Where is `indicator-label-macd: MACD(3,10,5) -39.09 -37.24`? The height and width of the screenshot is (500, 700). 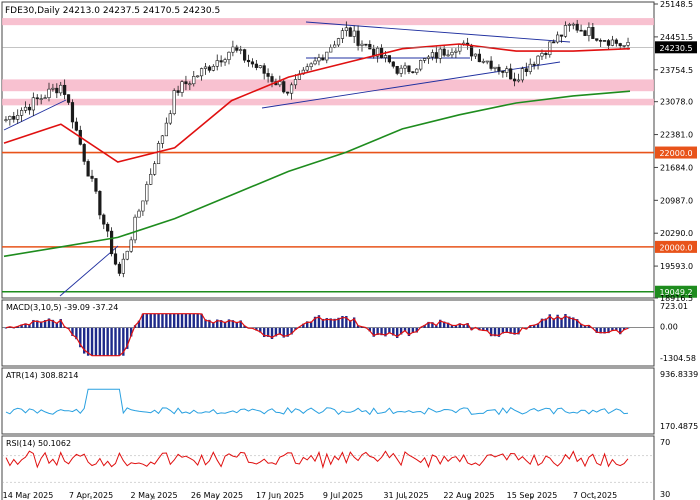
indicator-label-macd: MACD(3,10,5) -39.09 -37.24 is located at coordinates (62, 307).